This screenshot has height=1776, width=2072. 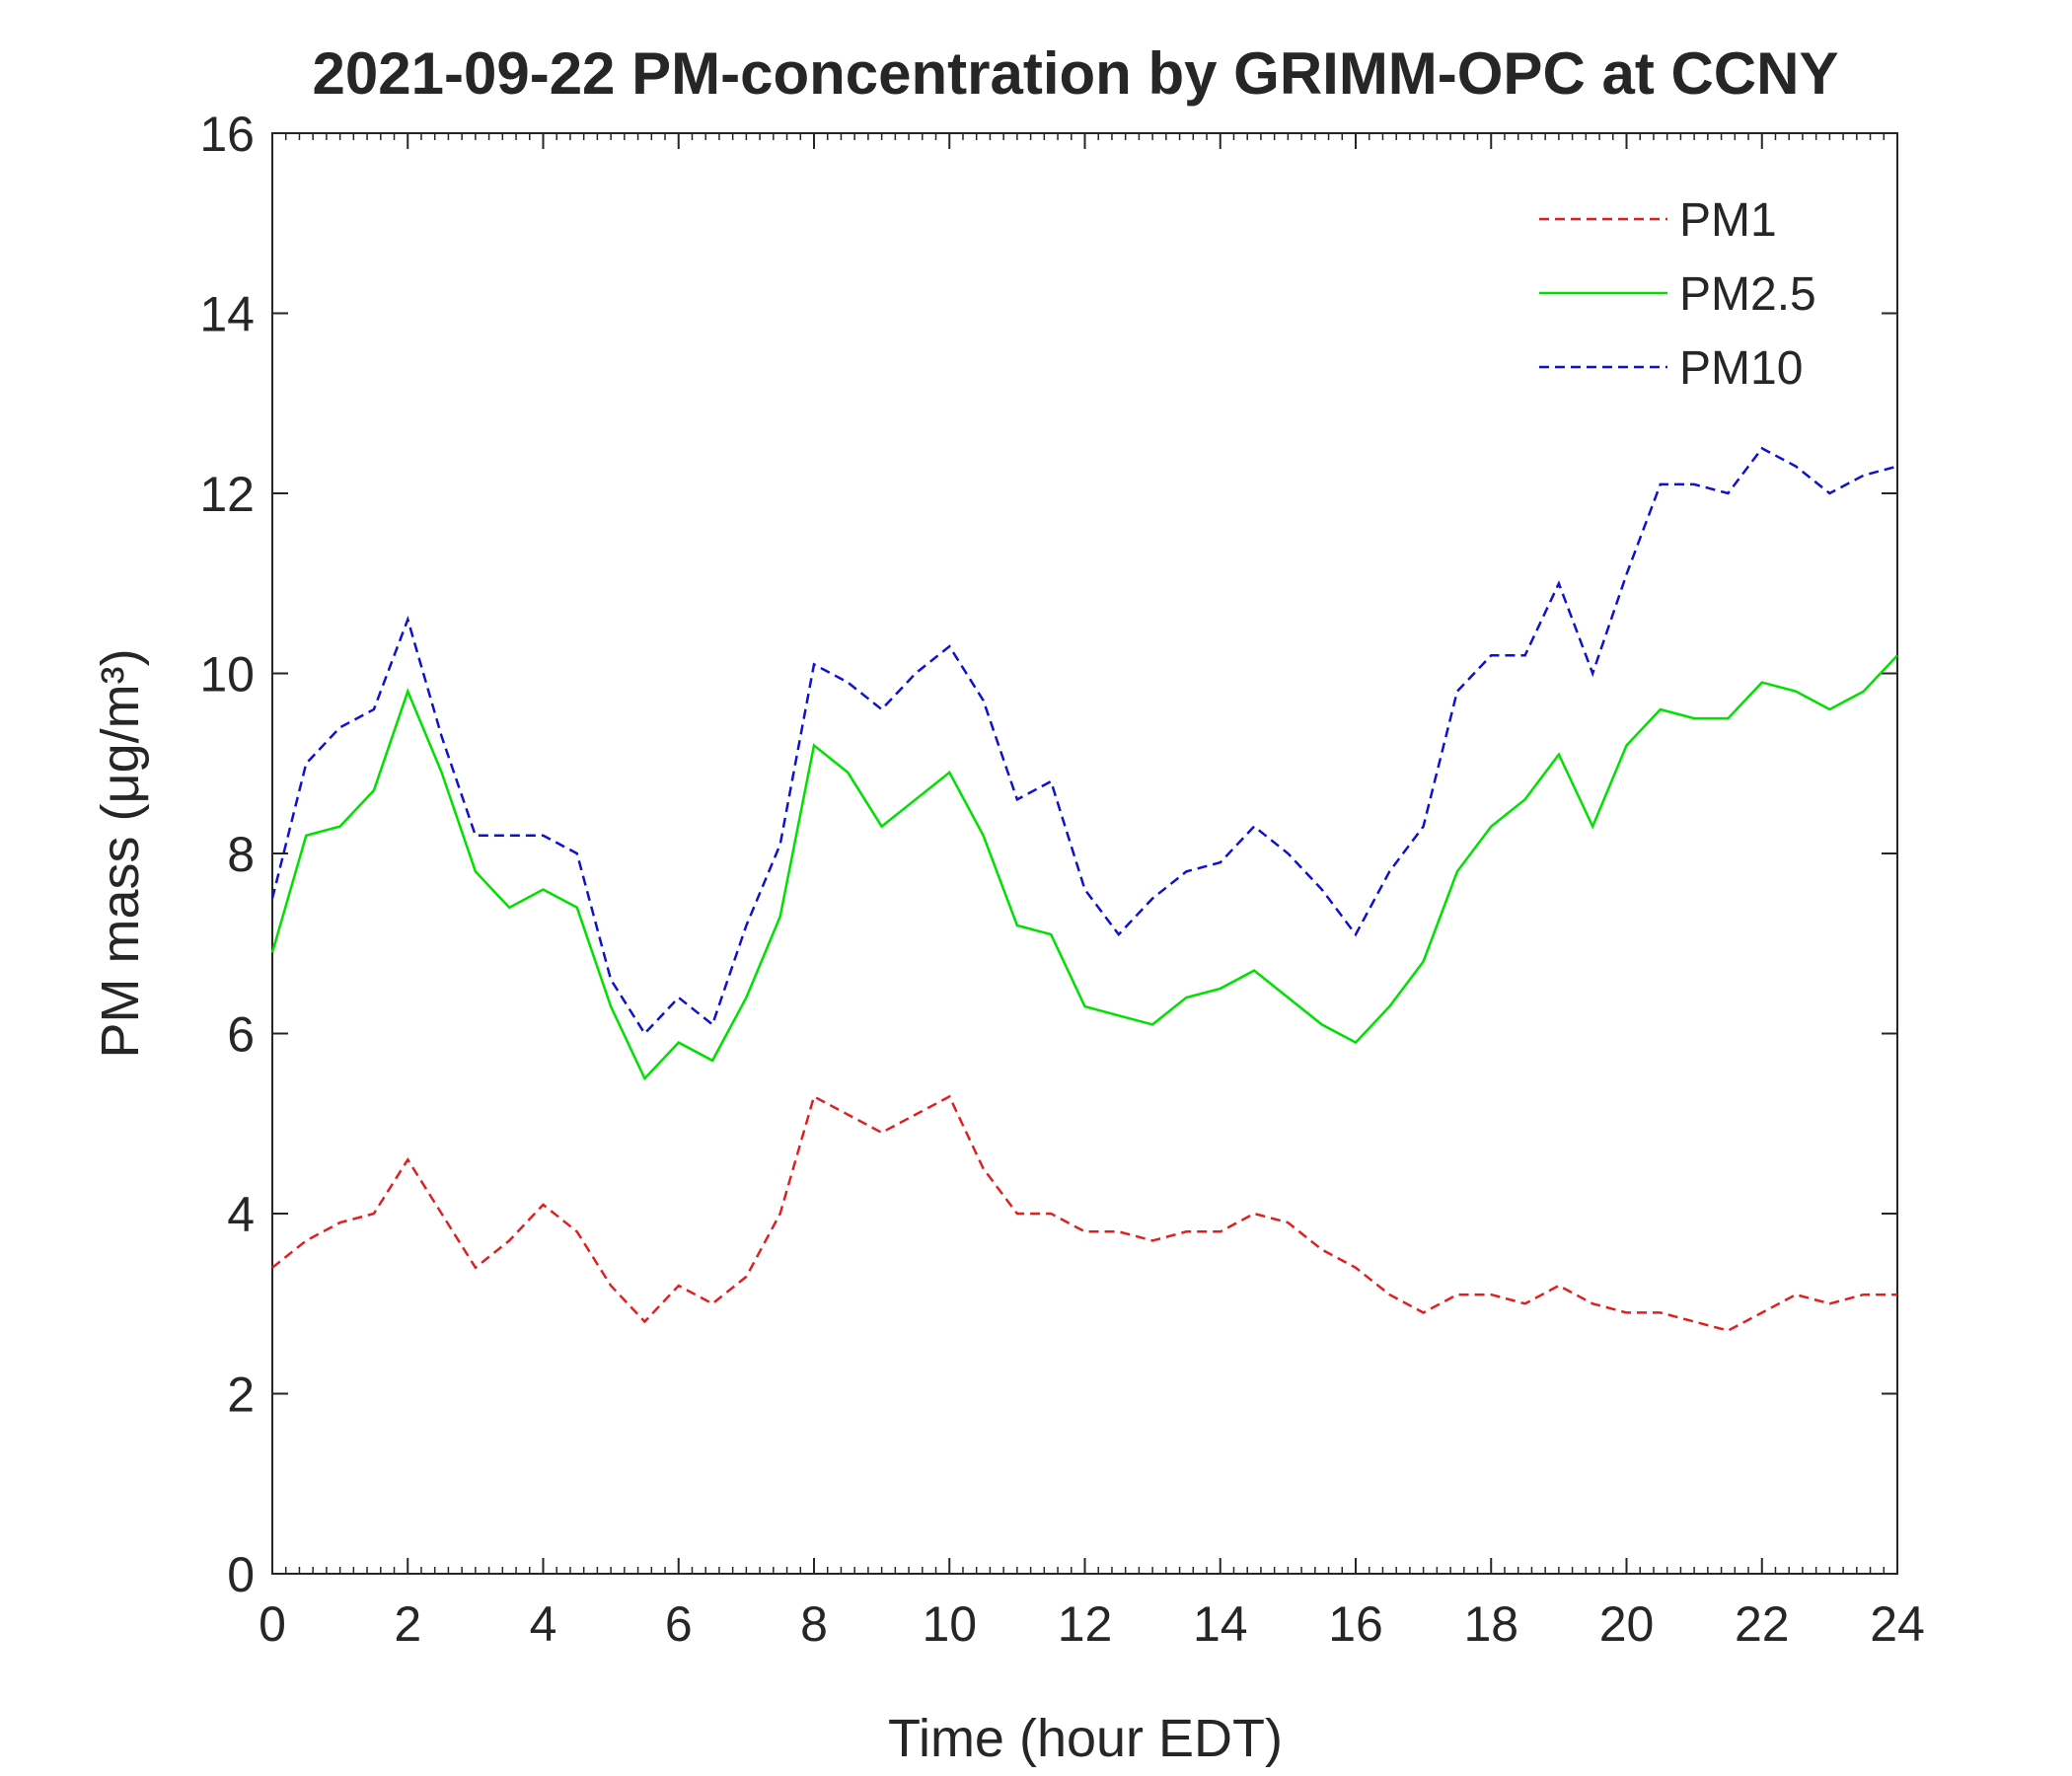 I want to click on x-tick-label: 24, so click(x=1898, y=1624).